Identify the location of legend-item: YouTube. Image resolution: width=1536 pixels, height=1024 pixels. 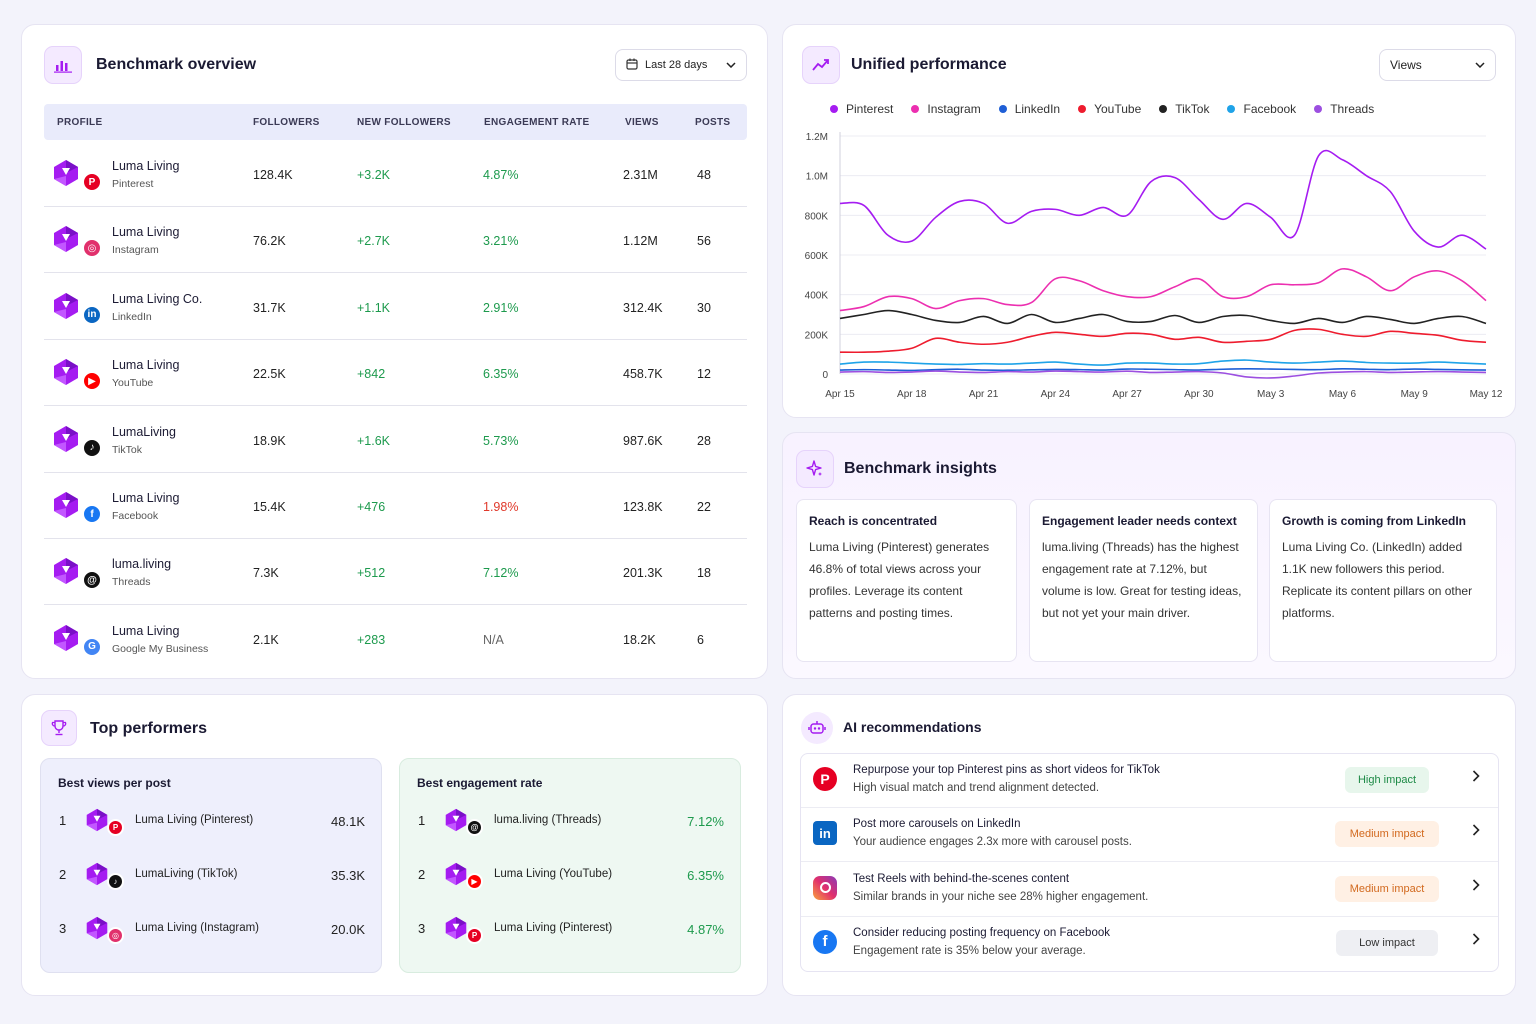
(1109, 109).